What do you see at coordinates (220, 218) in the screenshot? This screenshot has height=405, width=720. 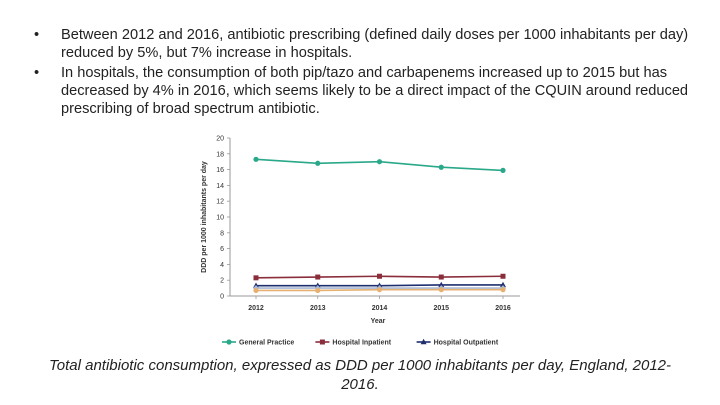 I see `y-tick-label: 10` at bounding box center [220, 218].